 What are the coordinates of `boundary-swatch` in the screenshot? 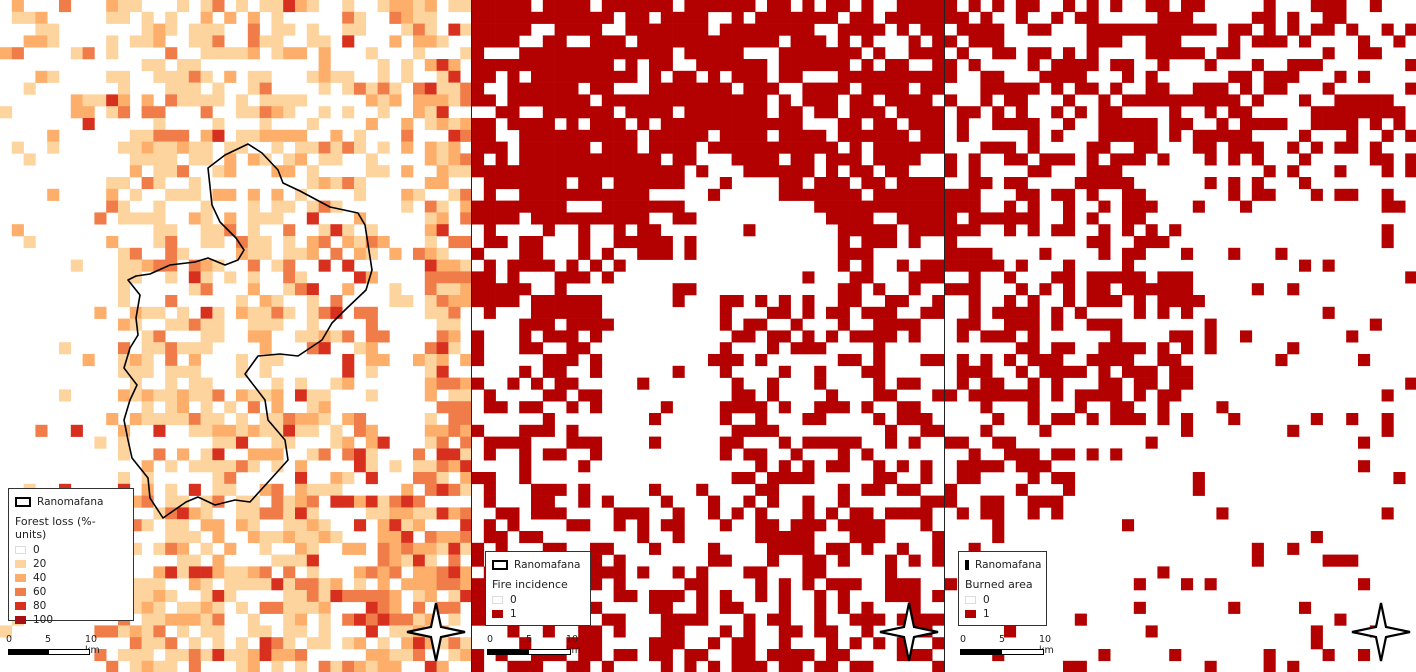 It's located at (500, 565).